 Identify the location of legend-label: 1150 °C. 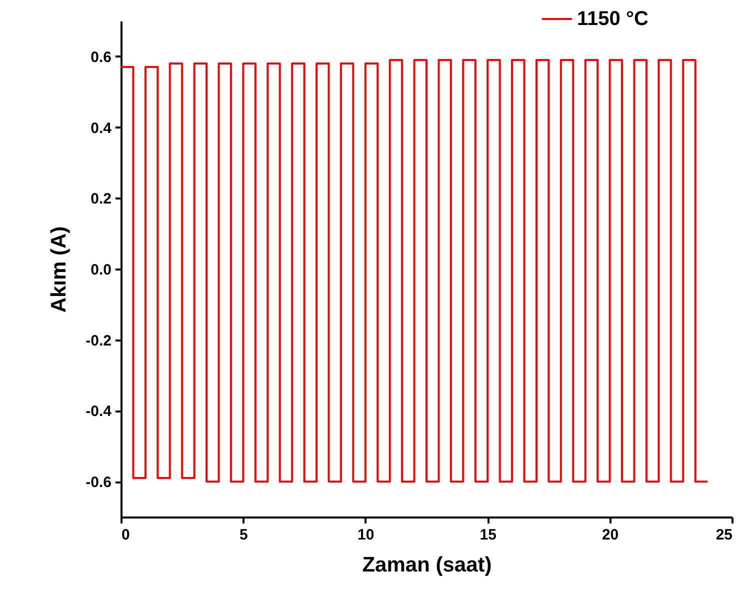
(612, 19).